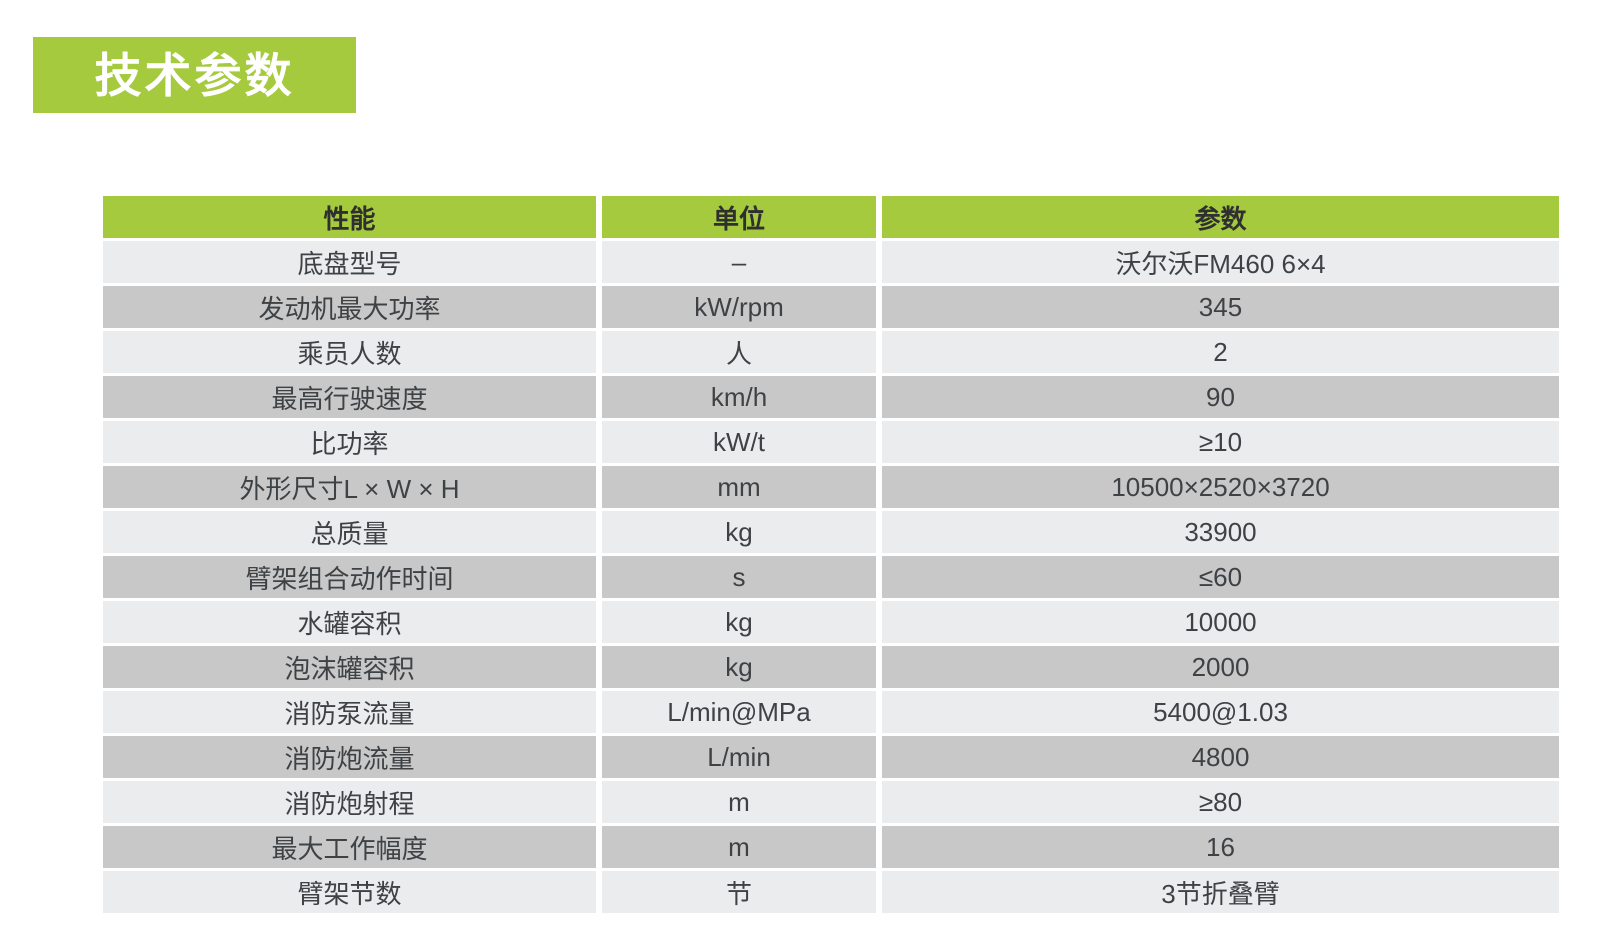  I want to click on unit-cell: 节, so click(739, 892).